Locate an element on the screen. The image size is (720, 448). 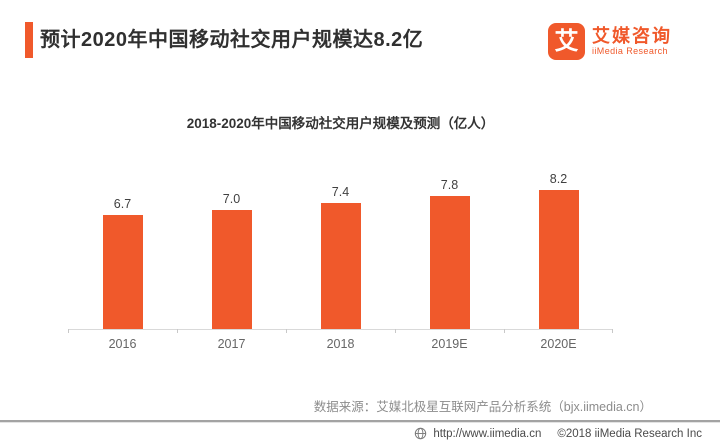
iimedia-logo-wordmark: 艾媒咨询 iiMedia Research is located at coordinates (632, 41).